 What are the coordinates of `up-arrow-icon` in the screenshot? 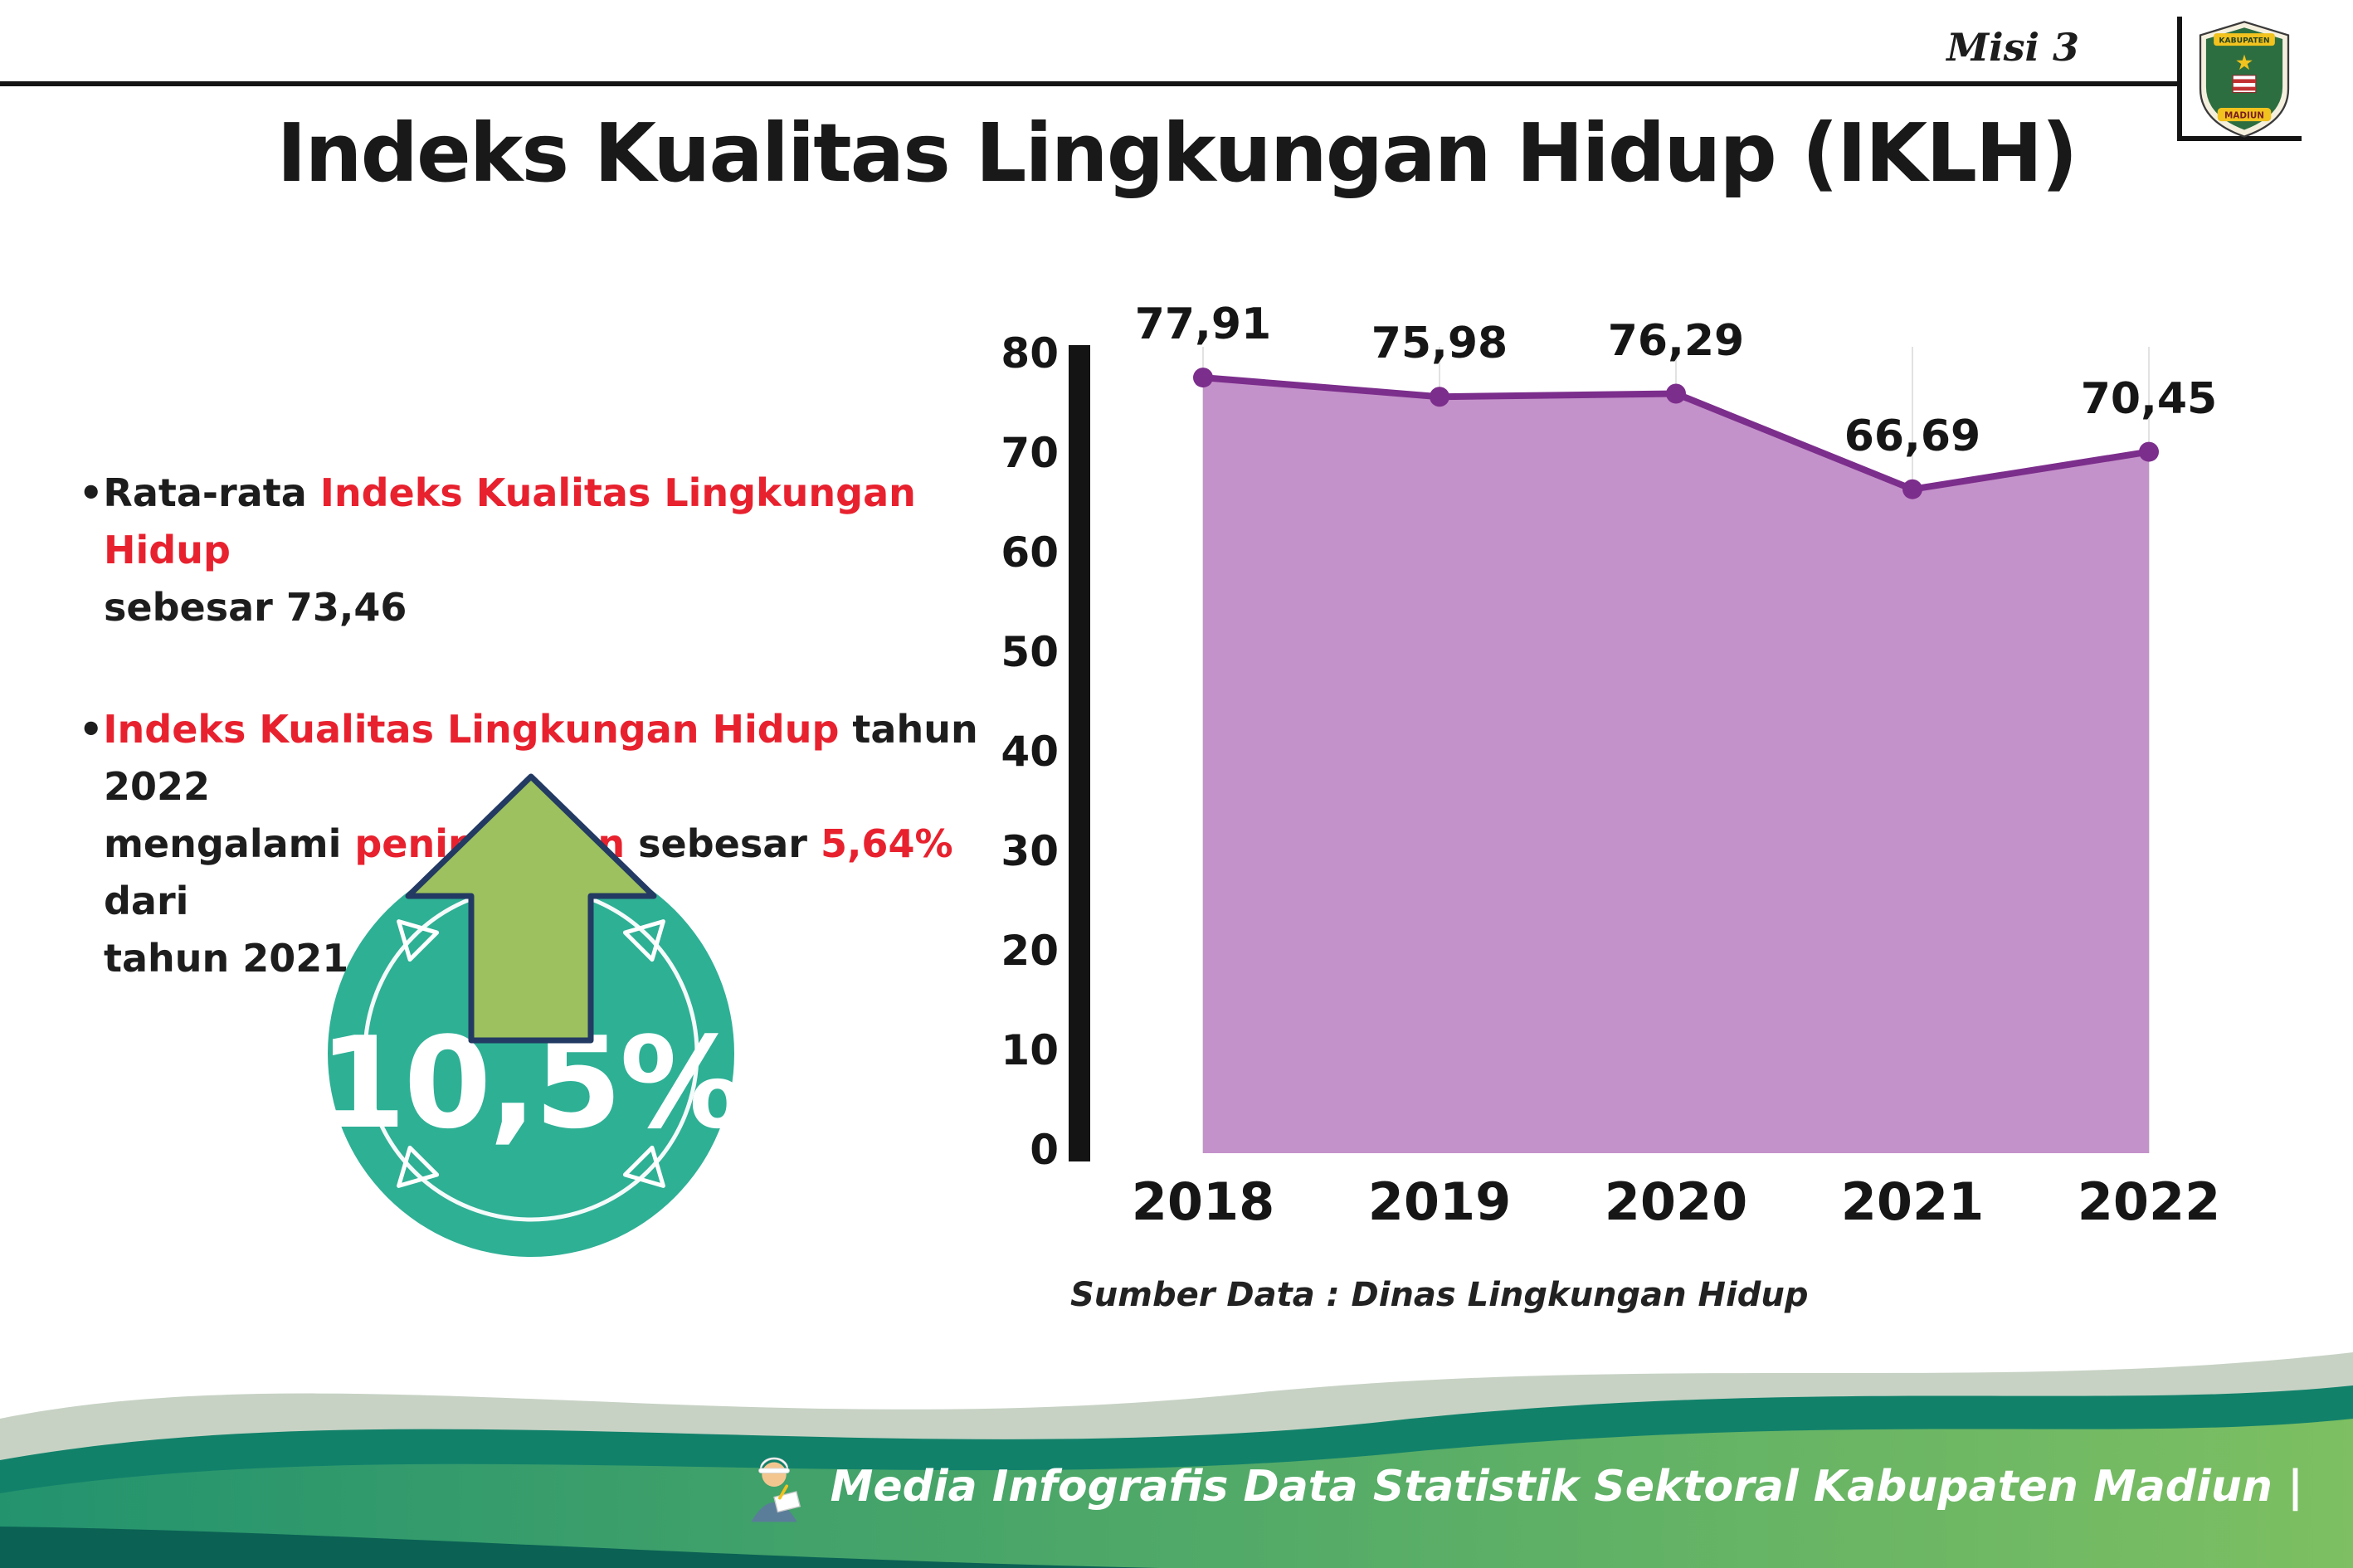 It's located at (531, 908).